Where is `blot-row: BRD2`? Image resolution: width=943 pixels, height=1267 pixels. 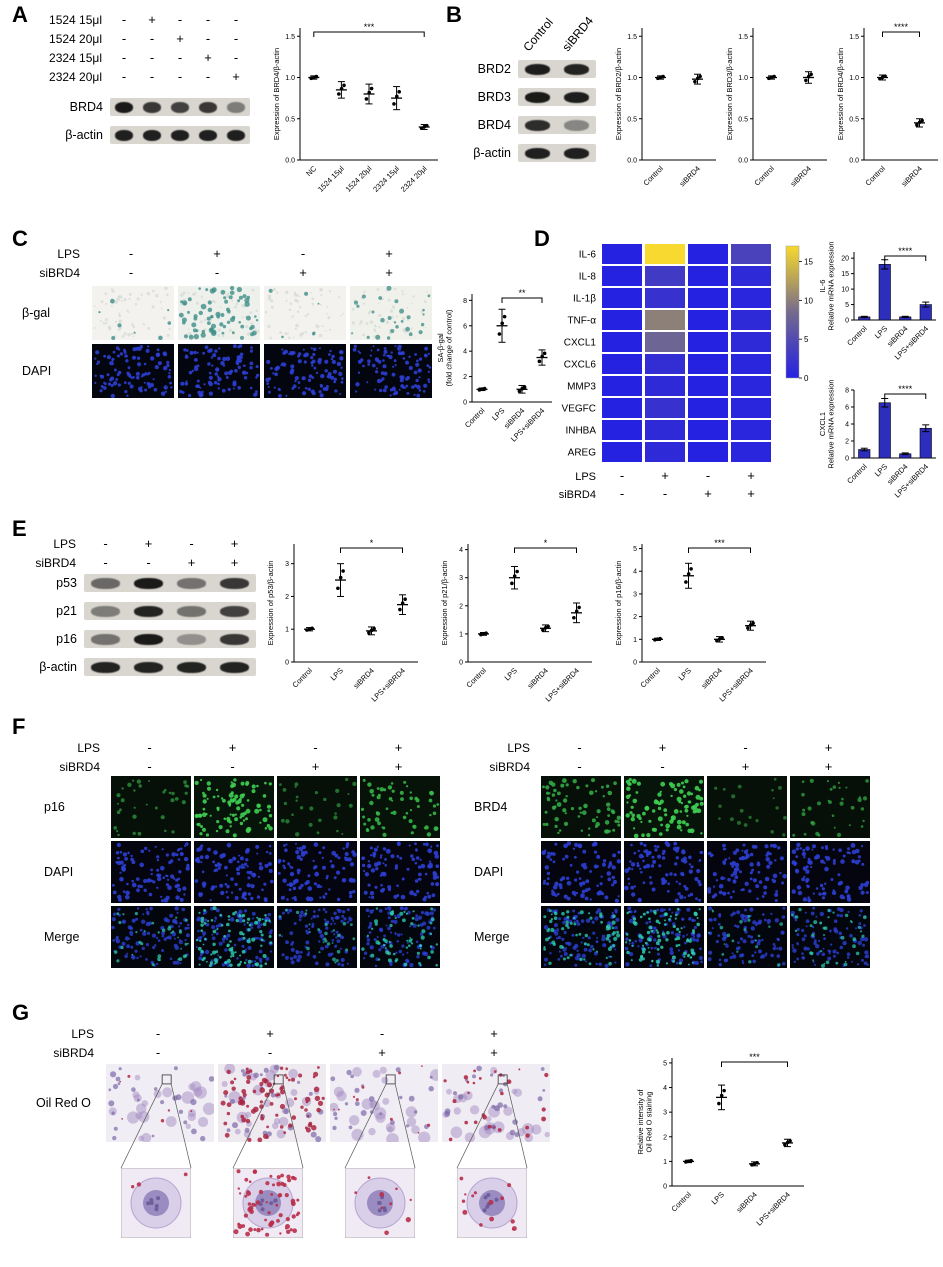 blot-row: BRD2 is located at coordinates (529, 69).